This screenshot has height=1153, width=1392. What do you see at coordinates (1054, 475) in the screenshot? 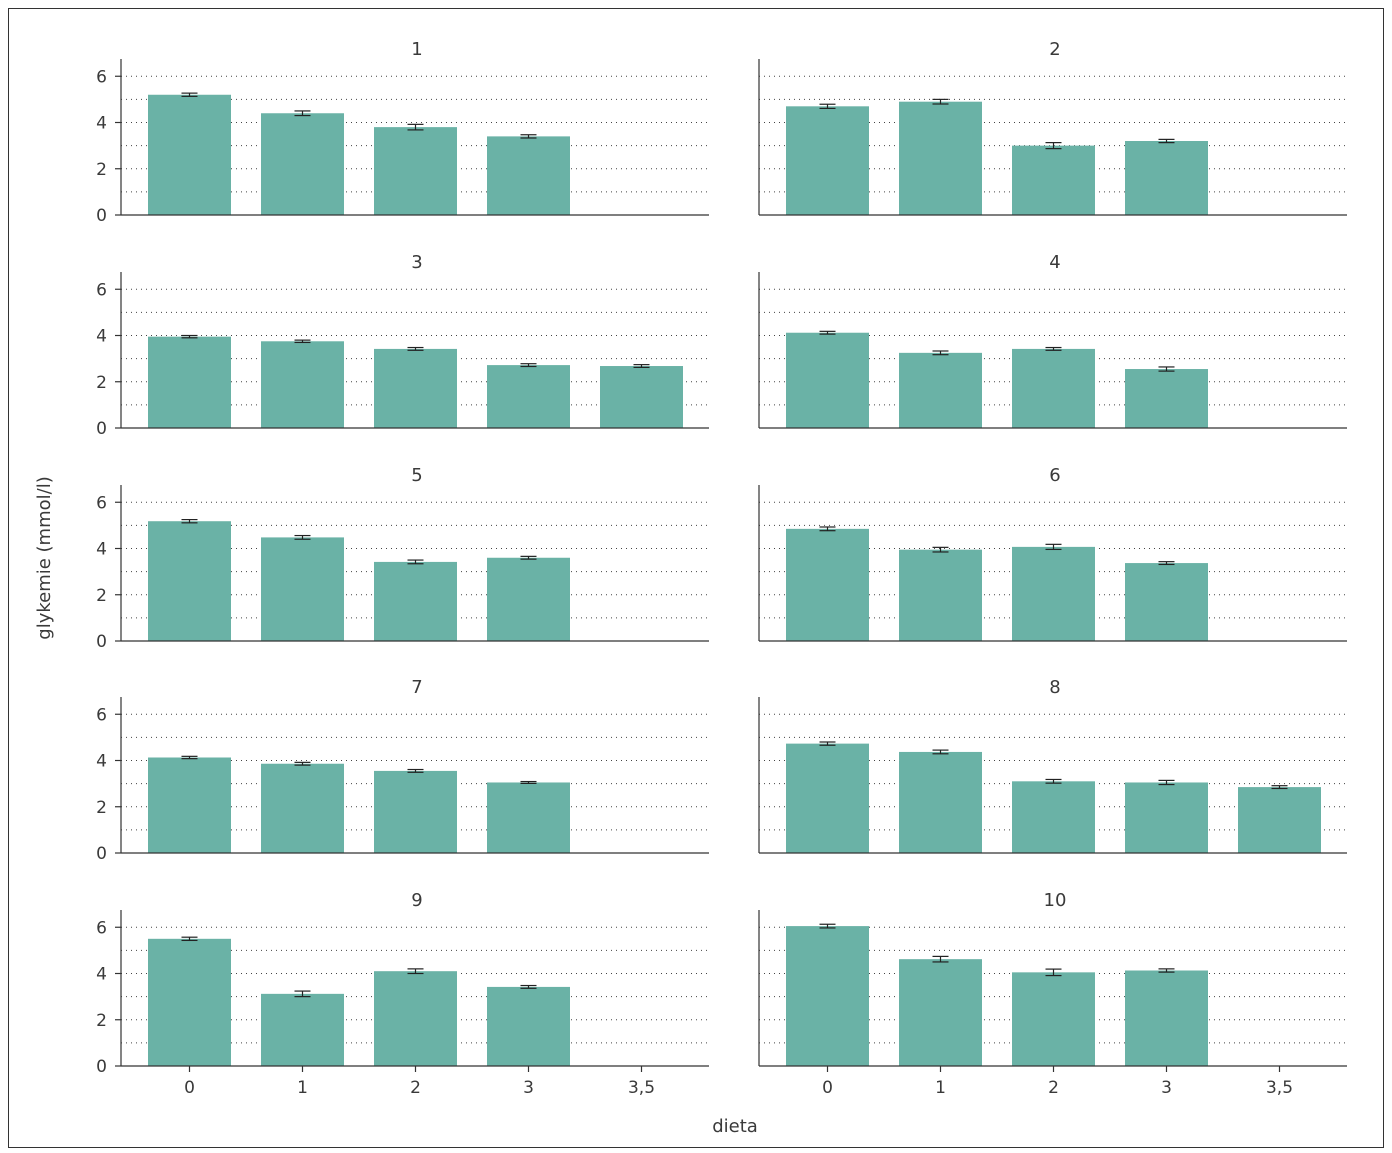
I see `panel-6-title: 6` at bounding box center [1054, 475].